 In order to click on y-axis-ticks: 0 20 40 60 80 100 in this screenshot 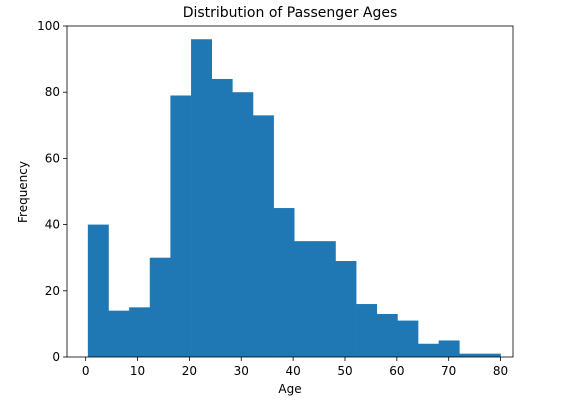, I will do `click(52, 191)`.